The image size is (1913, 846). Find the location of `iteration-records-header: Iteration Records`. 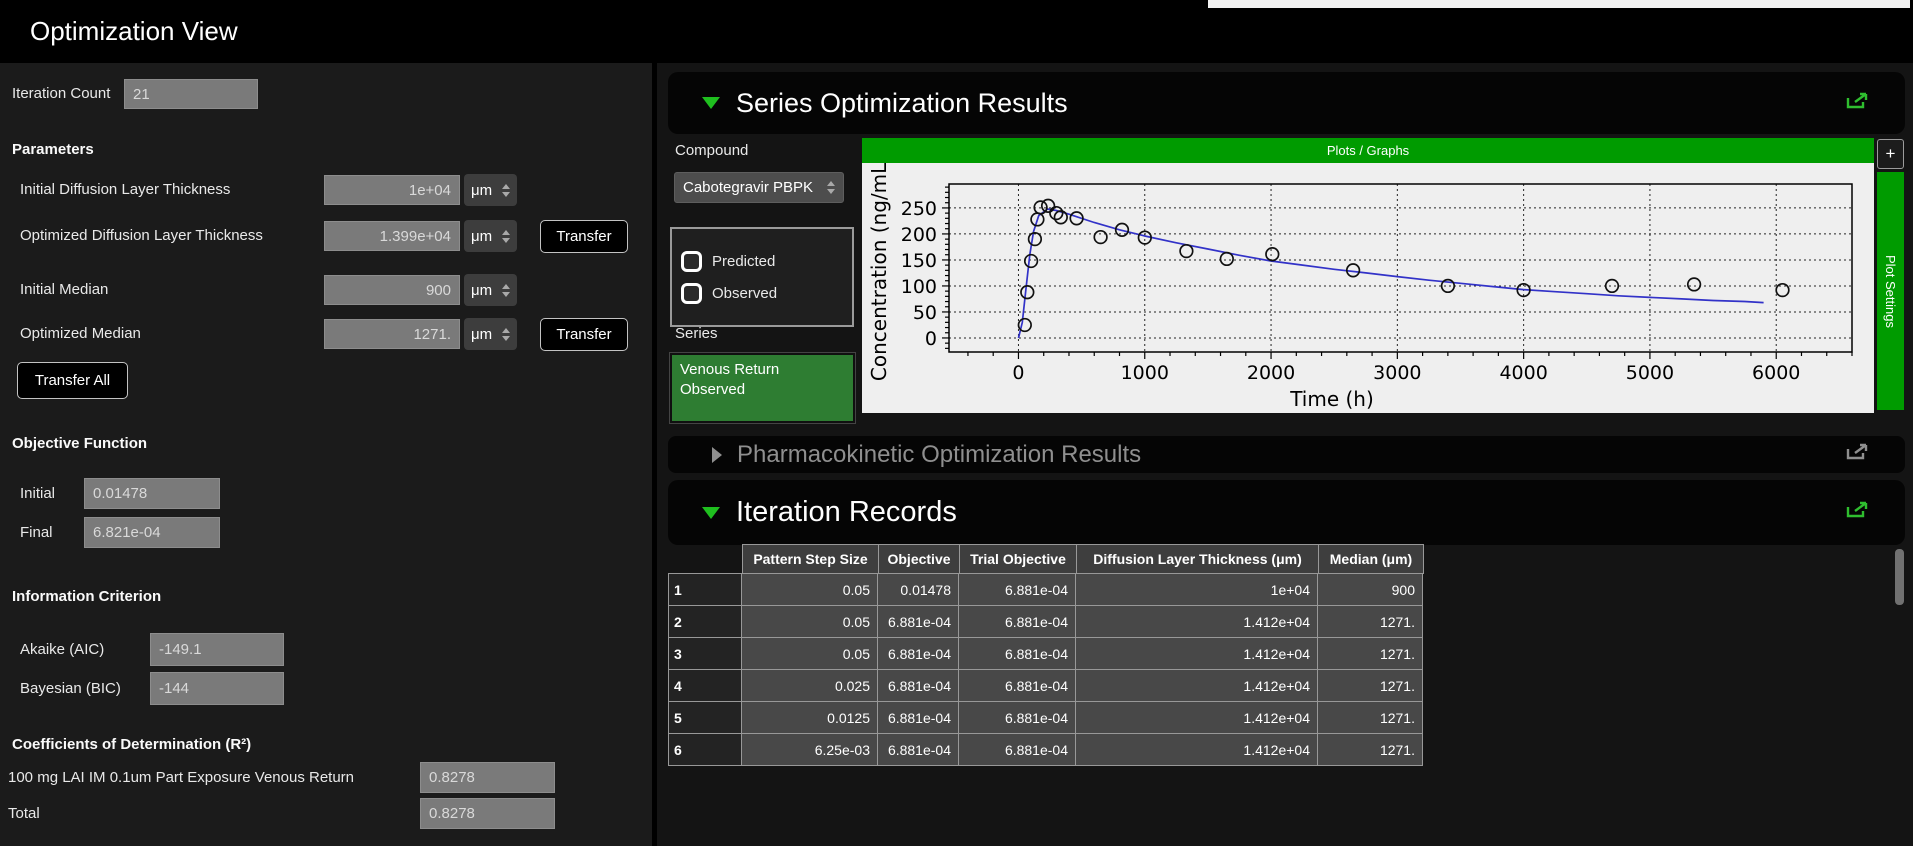

iteration-records-header: Iteration Records is located at coordinates (1286, 512).